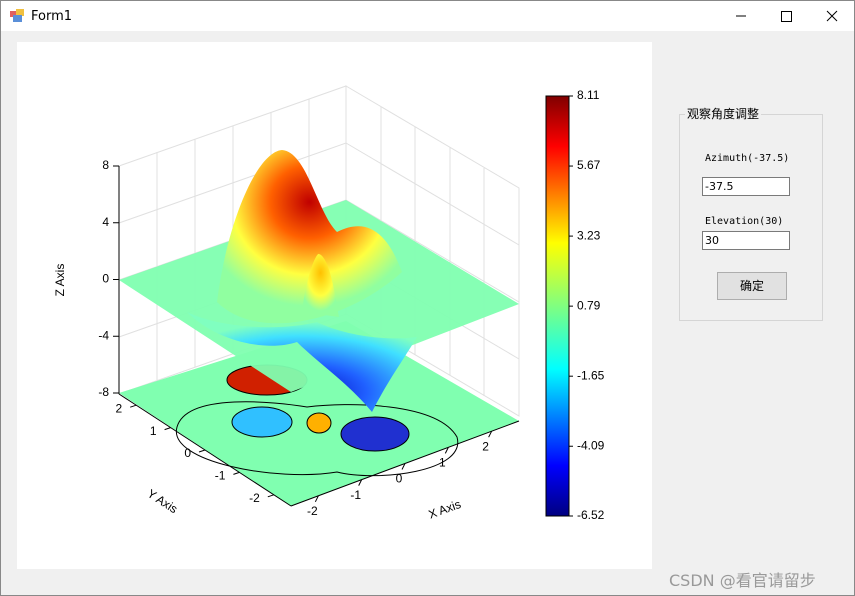 This screenshot has width=855, height=596. I want to click on x-tick-label: -2, so click(312, 511).